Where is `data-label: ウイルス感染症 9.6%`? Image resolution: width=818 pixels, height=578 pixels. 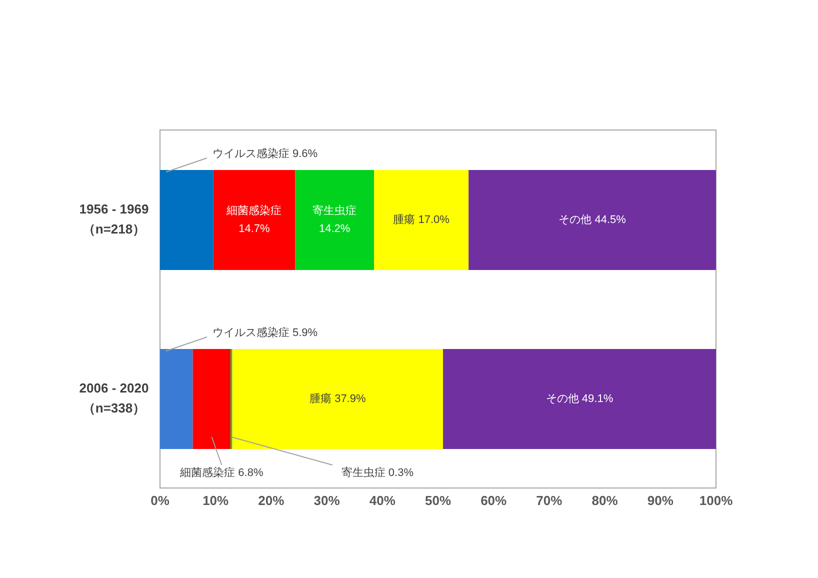
data-label: ウイルス感染症 9.6% is located at coordinates (265, 153).